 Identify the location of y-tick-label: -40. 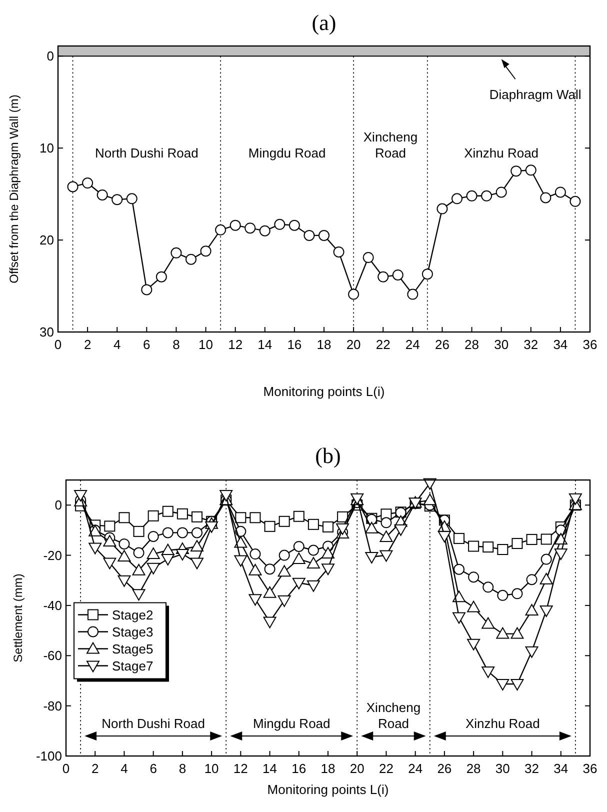
(52, 605).